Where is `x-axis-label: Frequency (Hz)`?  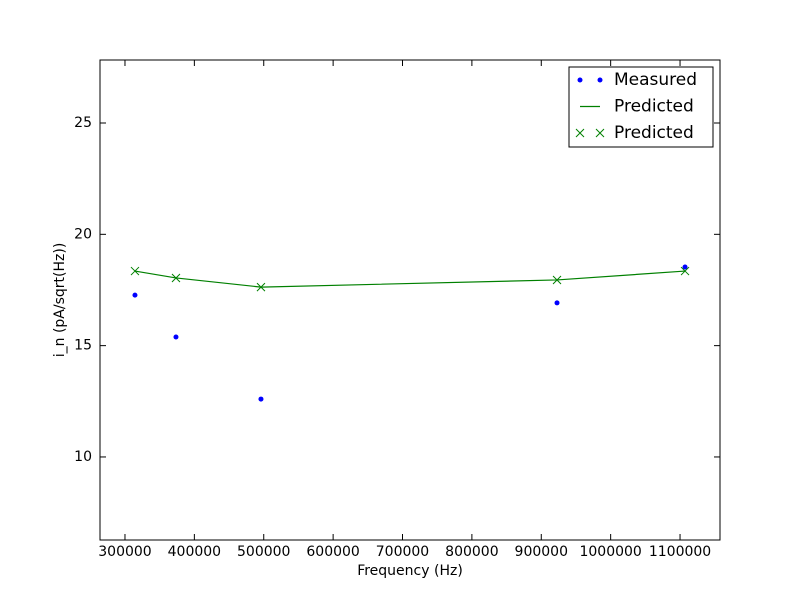
x-axis-label: Frequency (Hz) is located at coordinates (410, 571).